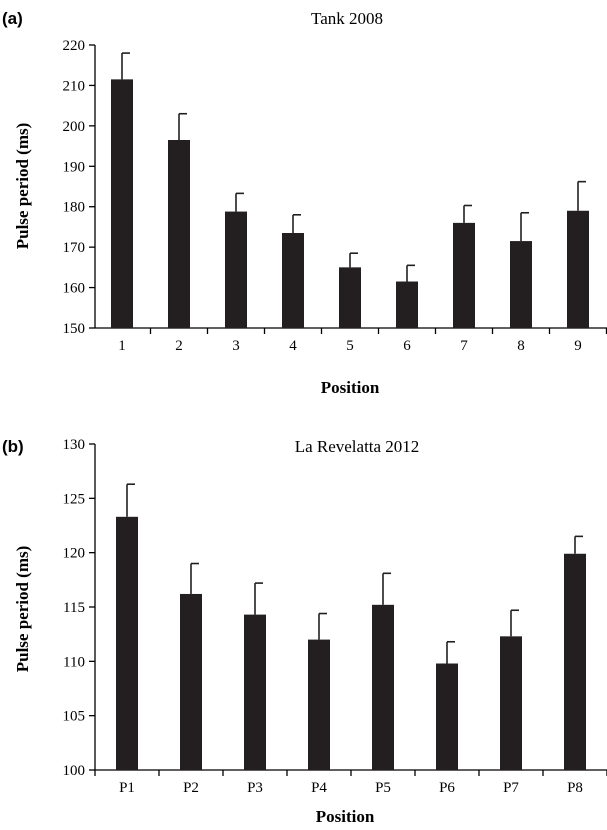 This screenshot has width=607, height=830. I want to click on y-tick-label-a-1: 160, so click(74, 289).